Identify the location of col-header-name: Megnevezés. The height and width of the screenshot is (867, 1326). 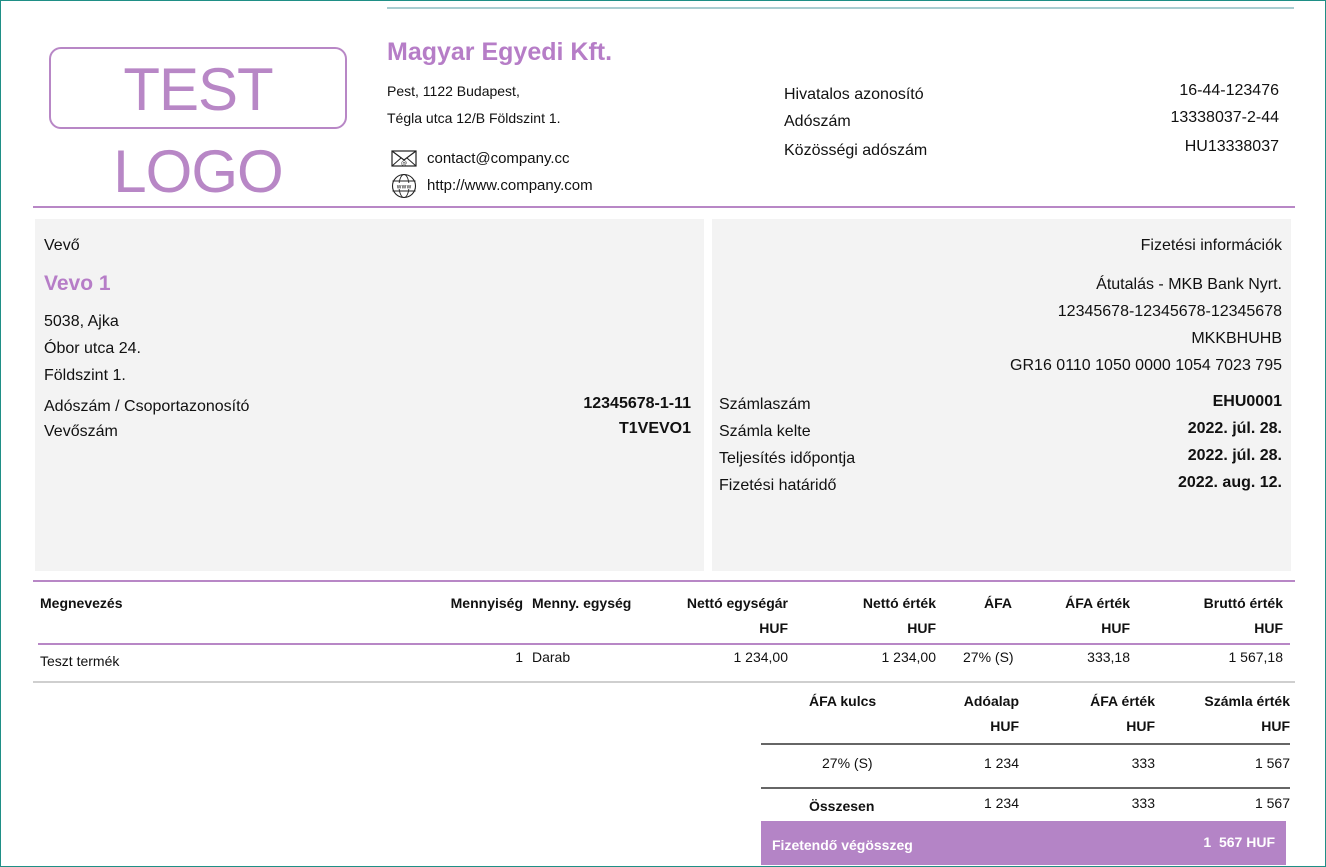
(81, 603).